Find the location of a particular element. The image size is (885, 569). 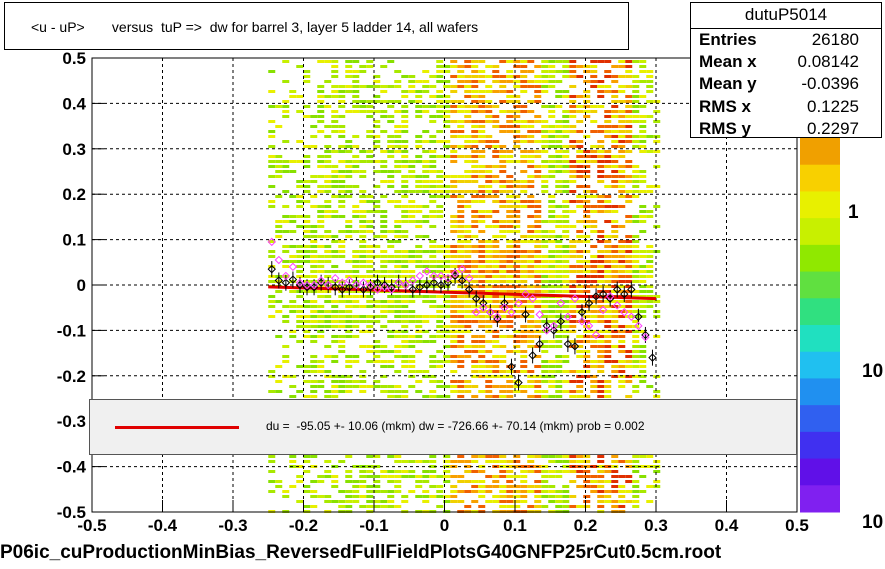

x-tick-label: -0.5 is located at coordinates (91, 525).